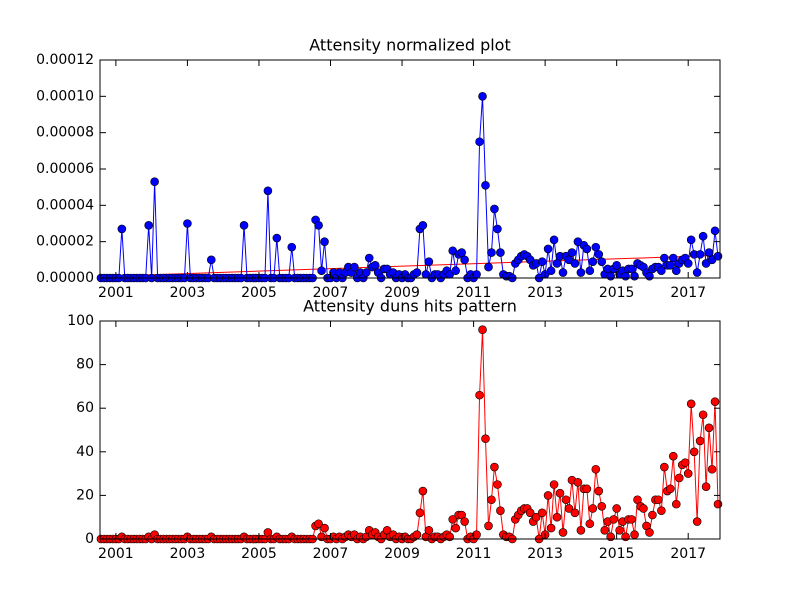 The height and width of the screenshot is (600, 800). I want to click on y-tick-label: 0.00008, so click(65, 133).